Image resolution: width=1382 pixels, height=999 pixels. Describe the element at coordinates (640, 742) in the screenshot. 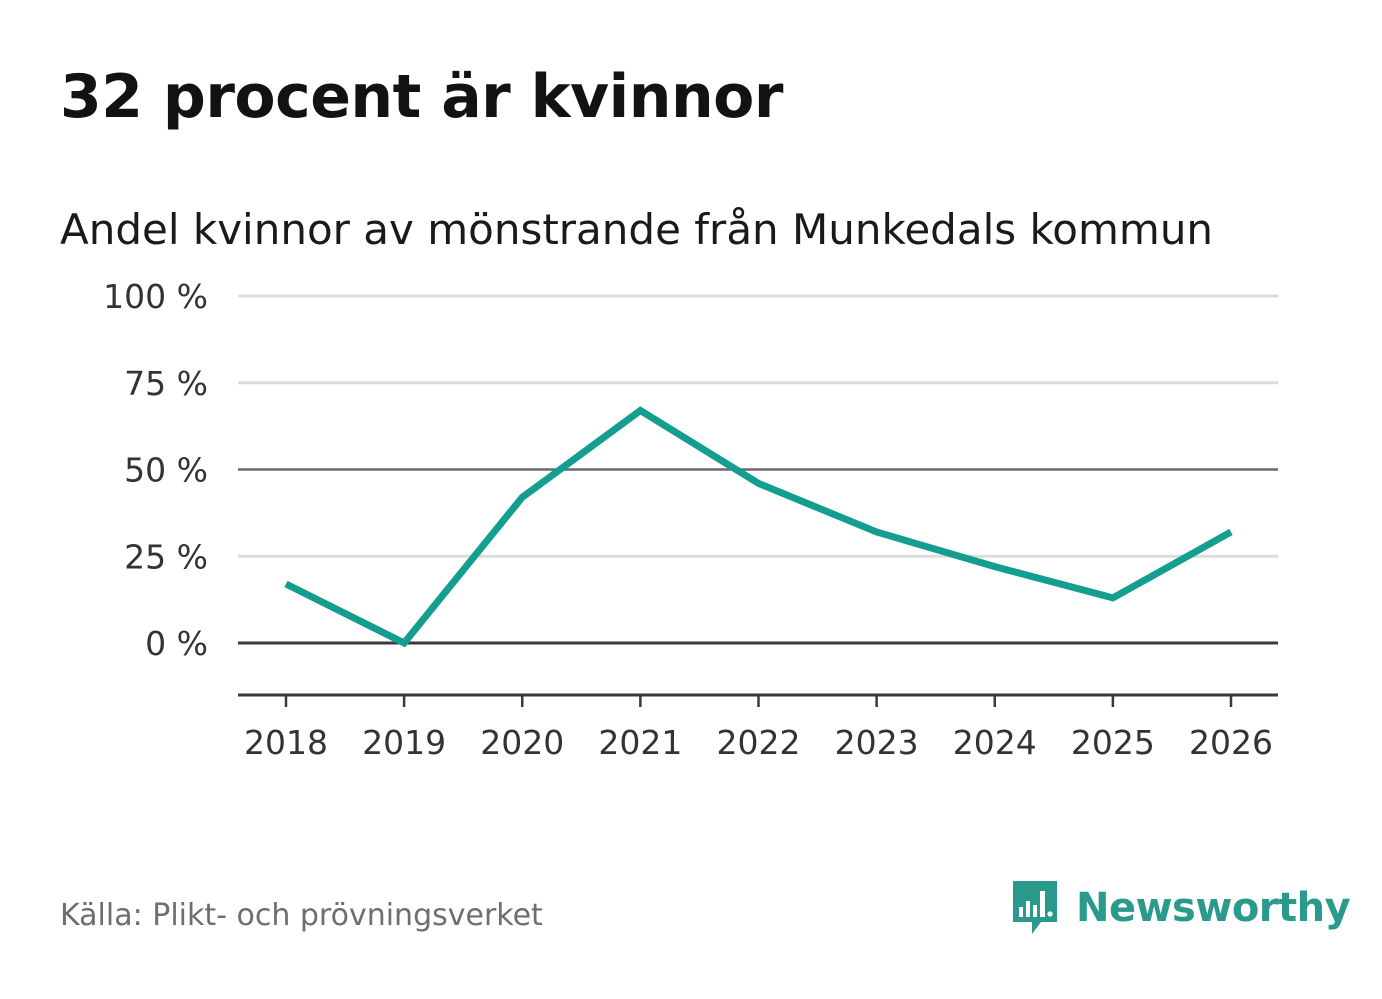

I see `x-tick-label-2021: 2021` at that location.